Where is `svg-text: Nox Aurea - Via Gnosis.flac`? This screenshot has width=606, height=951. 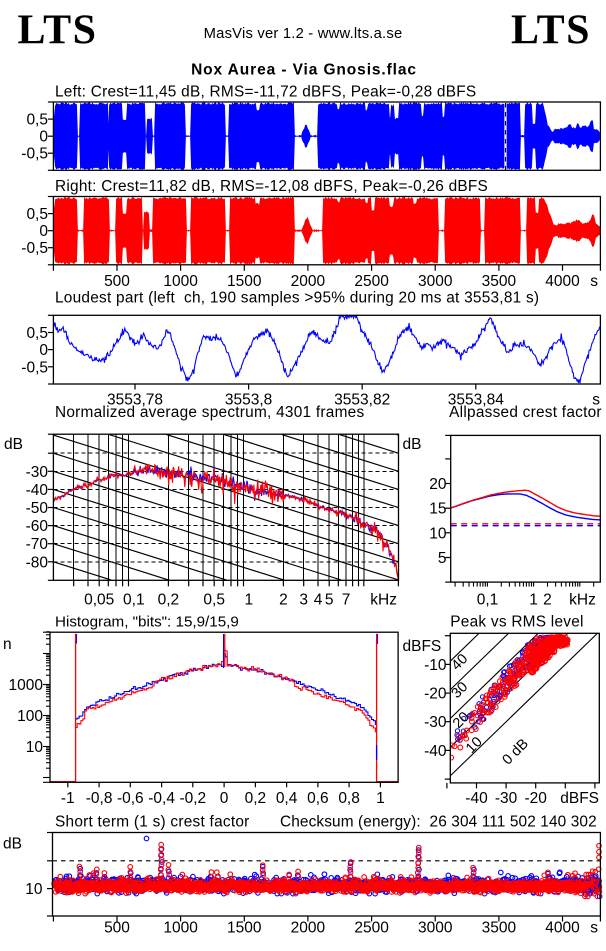 svg-text: Nox Aurea - Via Gnosis.flac is located at coordinates (304, 70).